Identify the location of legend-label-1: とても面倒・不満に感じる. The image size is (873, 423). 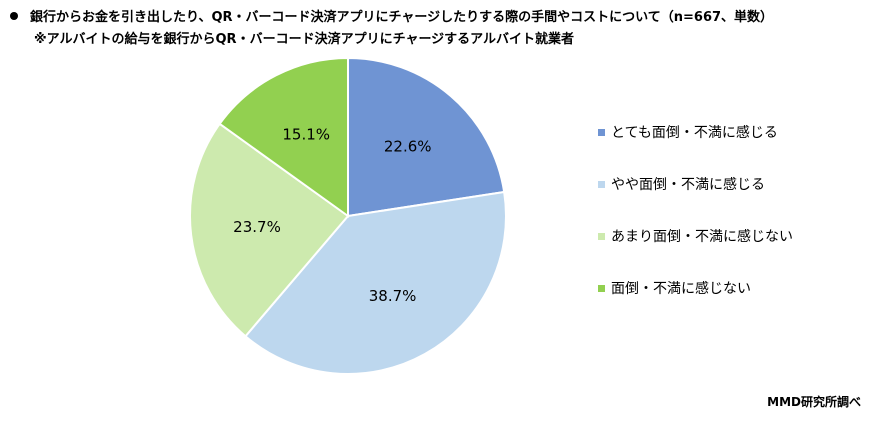
(694, 133).